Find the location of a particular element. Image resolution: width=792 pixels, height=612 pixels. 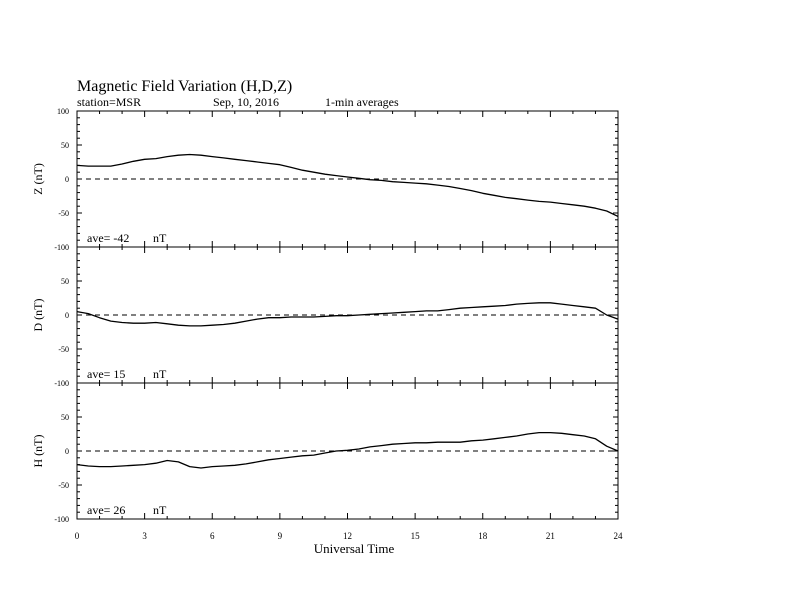

trace-h is located at coordinates (347, 450).